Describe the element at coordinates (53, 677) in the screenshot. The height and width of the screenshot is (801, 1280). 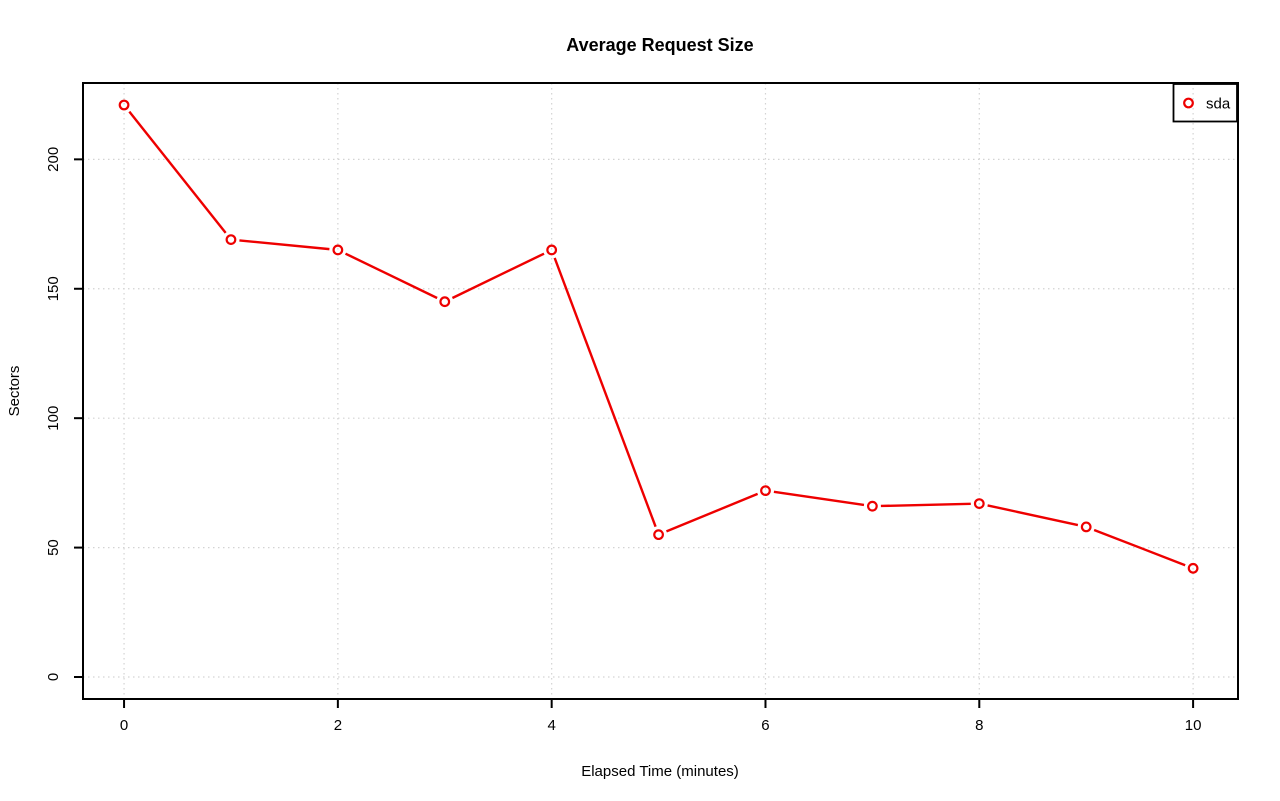
I see `y-tick-label: 0` at that location.